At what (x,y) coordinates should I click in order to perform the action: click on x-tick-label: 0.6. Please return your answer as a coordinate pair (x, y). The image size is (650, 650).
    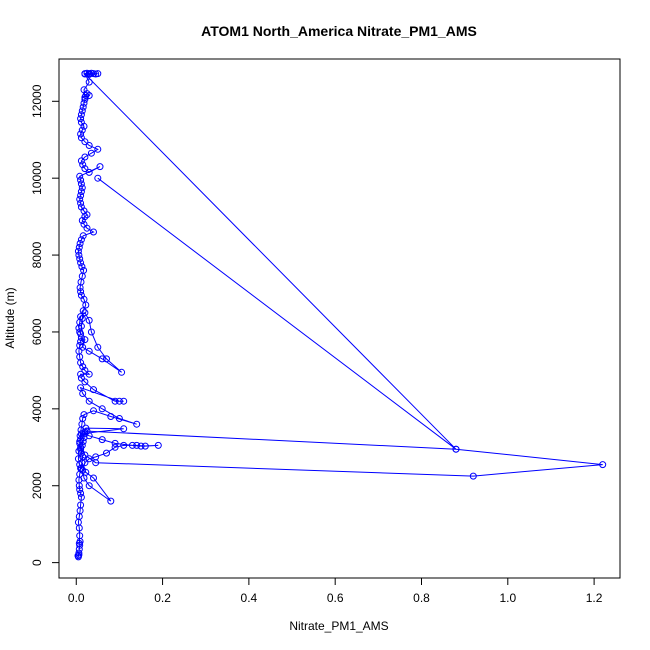
    Looking at the image, I should click on (335, 598).